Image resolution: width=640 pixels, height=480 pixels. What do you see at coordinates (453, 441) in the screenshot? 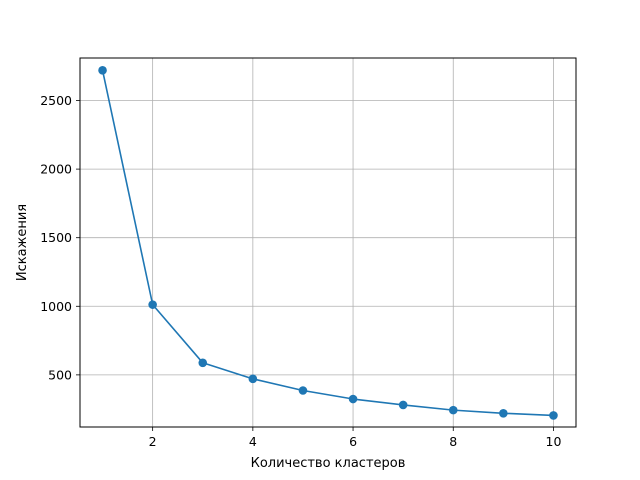
I see `x-tick-label: 8` at bounding box center [453, 441].